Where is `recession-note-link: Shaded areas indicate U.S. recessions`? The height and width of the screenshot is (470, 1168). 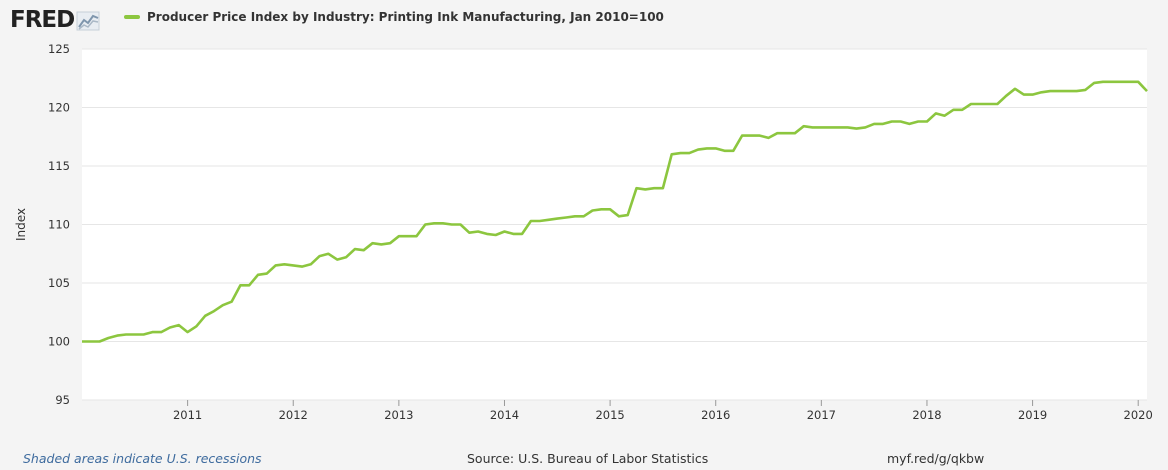 recession-note-link: Shaded areas indicate U.S. recessions is located at coordinates (142, 458).